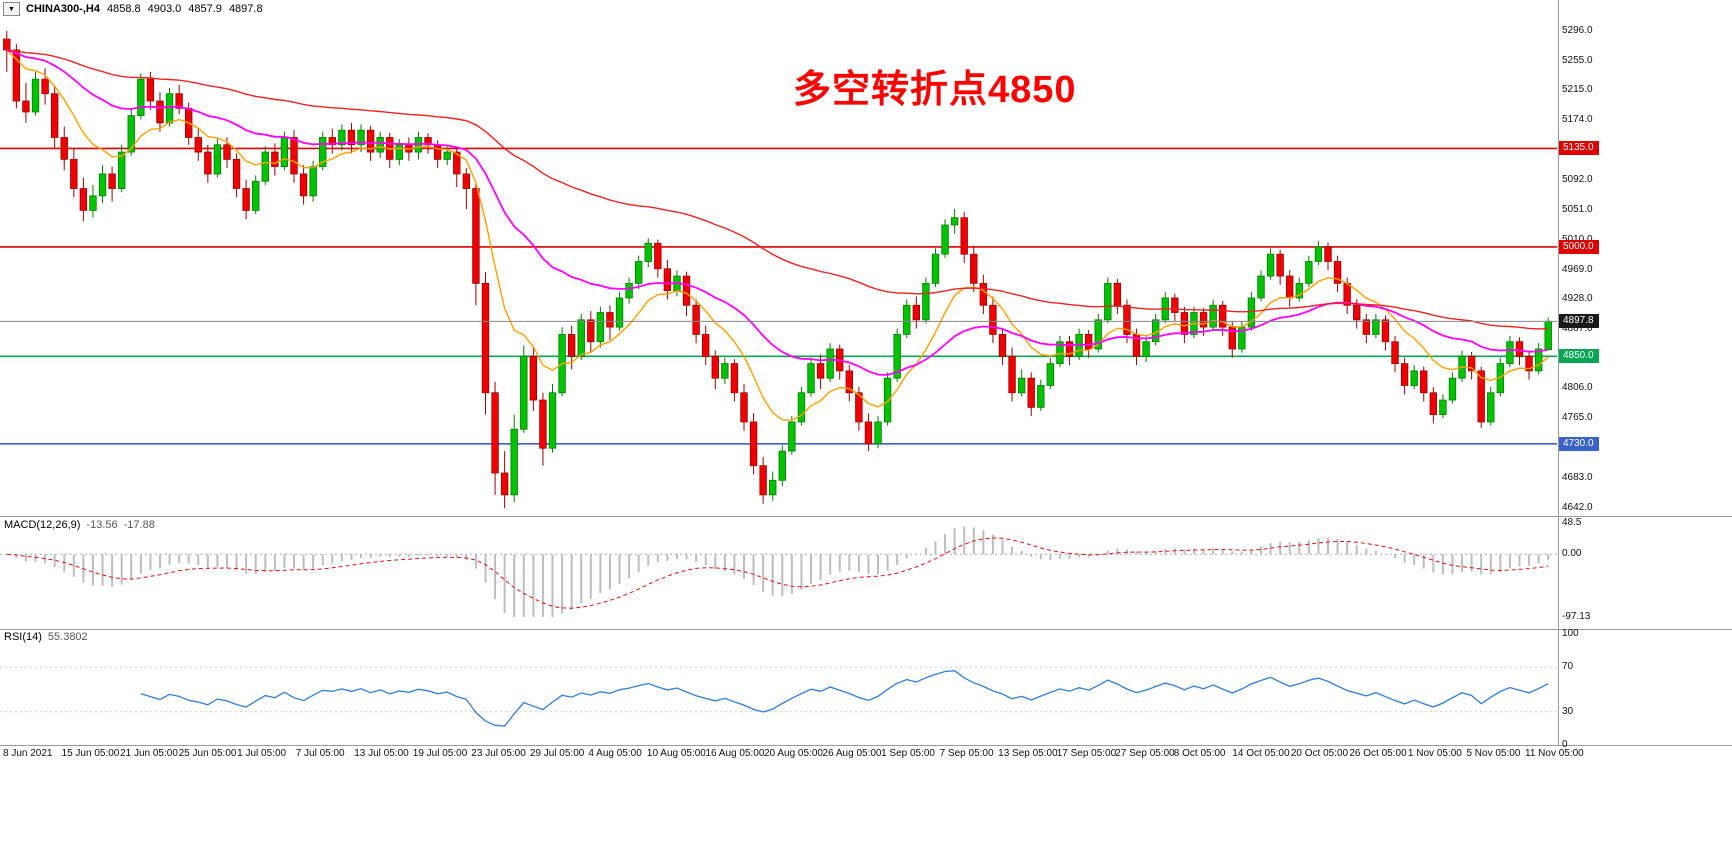  I want to click on time-axis-label: 20 Aug 05:00, so click(793, 753).